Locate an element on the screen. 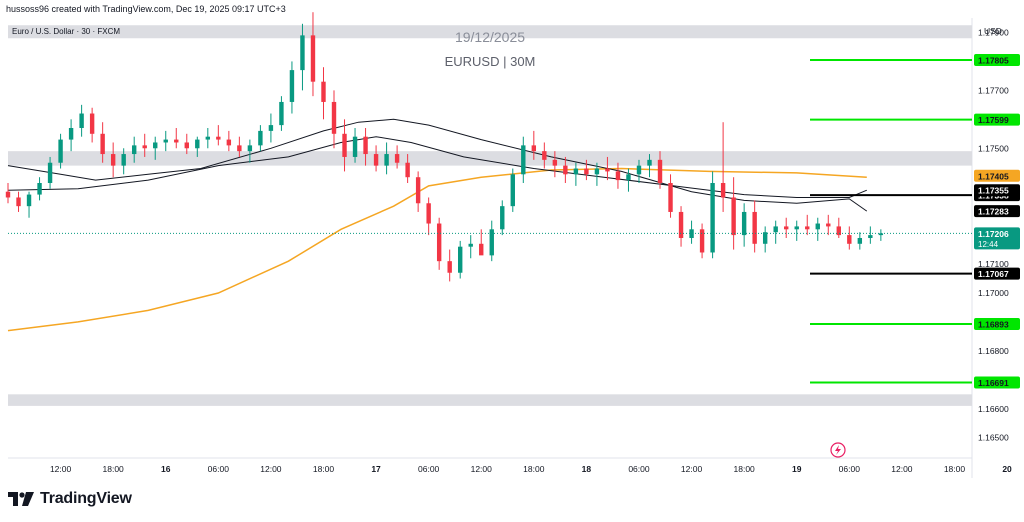  tradingview-brand: TradingView is located at coordinates (70, 499).